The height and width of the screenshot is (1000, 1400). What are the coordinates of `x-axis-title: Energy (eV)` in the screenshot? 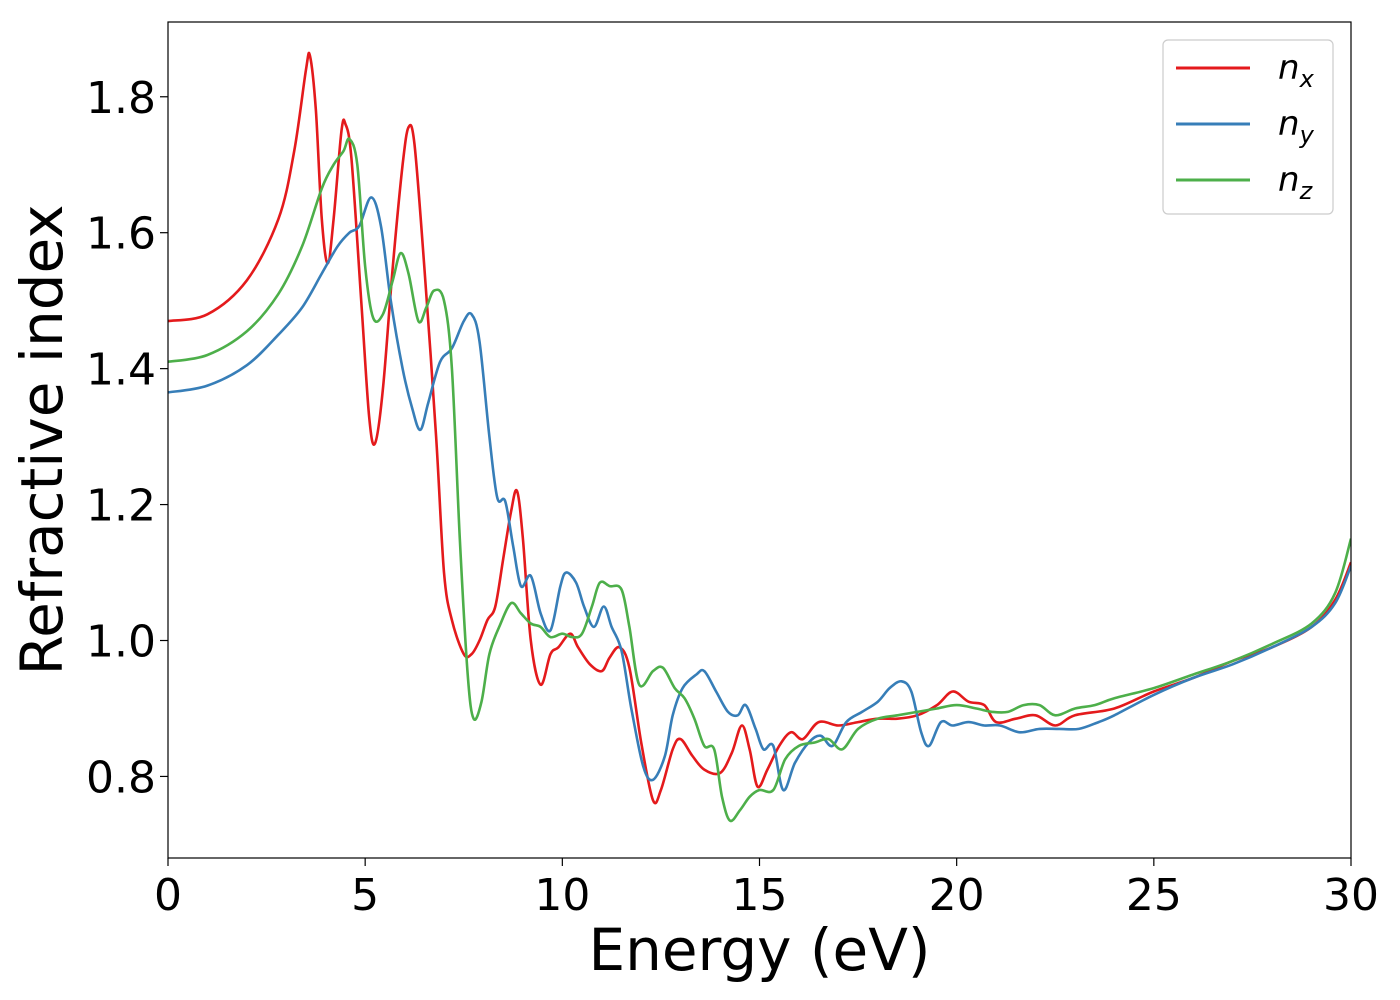 It's located at (759, 950).